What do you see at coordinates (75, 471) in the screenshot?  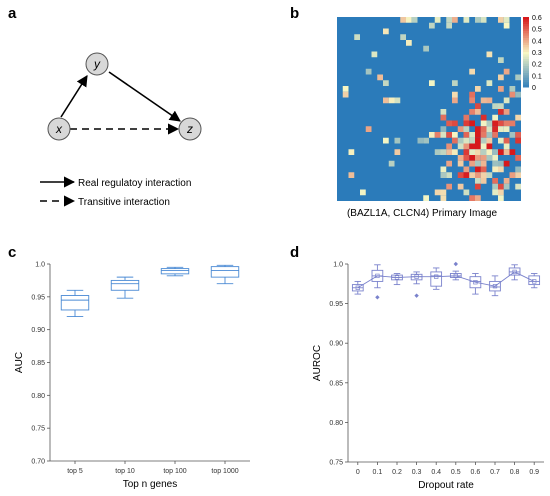 I see `x-tick-label: top 5` at bounding box center [75, 471].